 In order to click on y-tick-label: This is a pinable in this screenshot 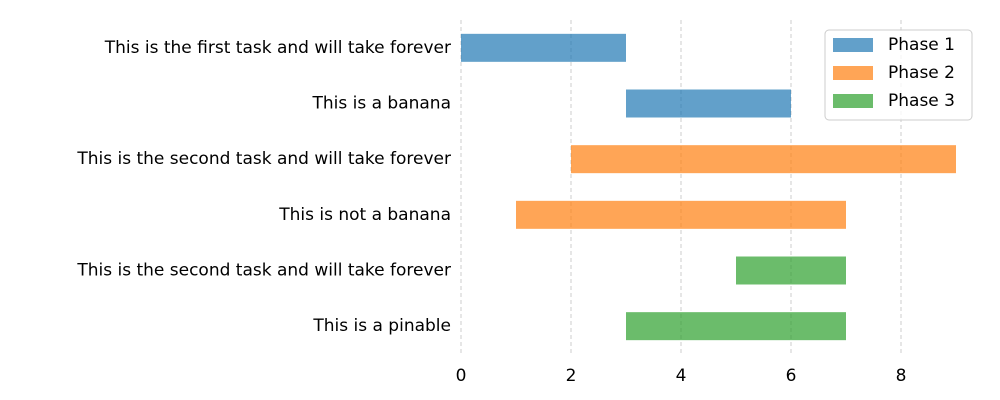, I will do `click(381, 326)`.